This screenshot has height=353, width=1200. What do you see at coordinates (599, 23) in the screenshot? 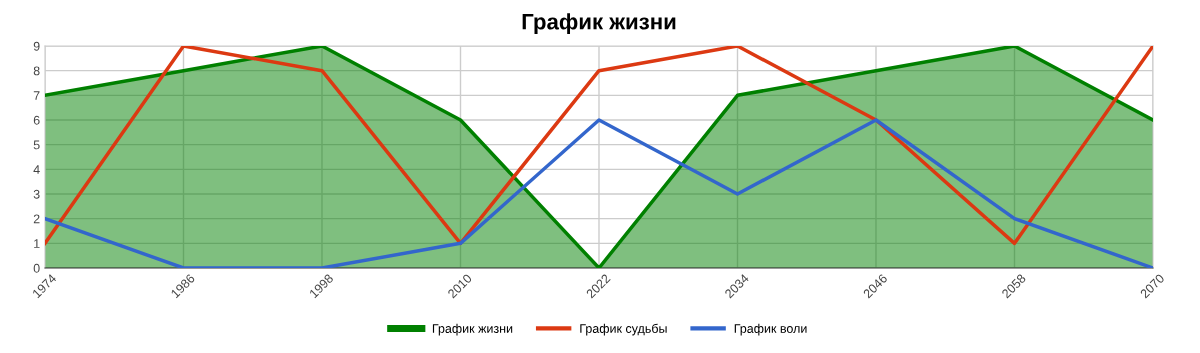
I see `chart-title: График жизни` at bounding box center [599, 23].